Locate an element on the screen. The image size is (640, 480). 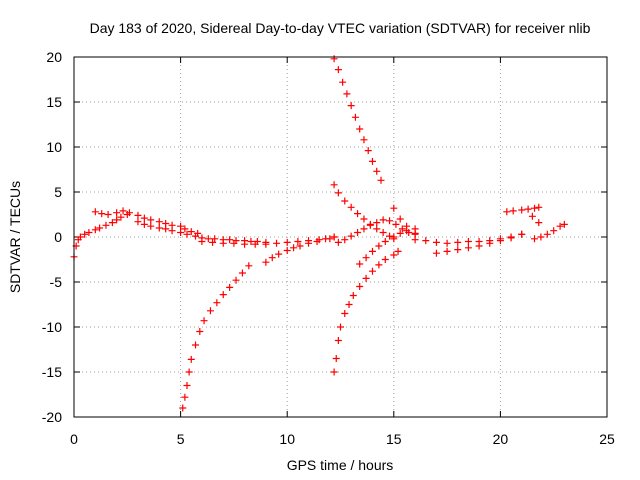
data-point: 14.6, -0.5 is located at coordinates (385, 241).